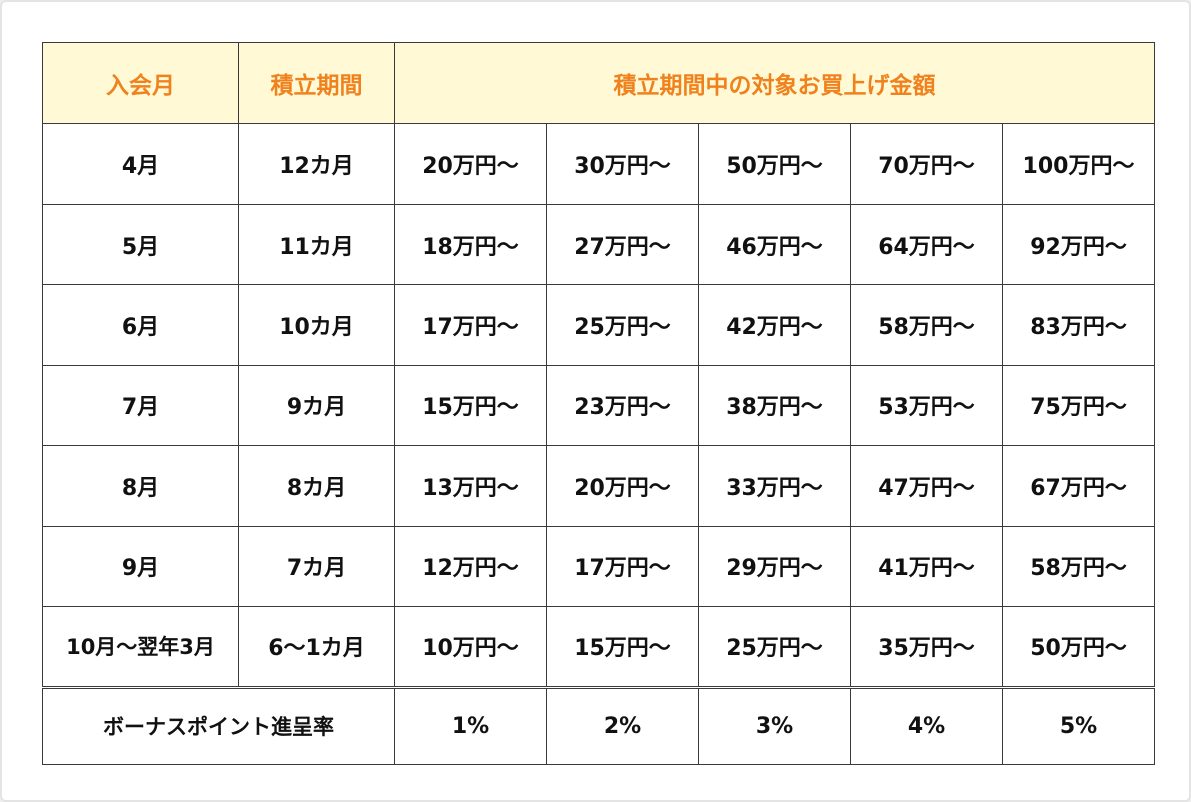 Image resolution: width=1191 pixels, height=802 pixels. I want to click on period-cell: 6〜1カ月, so click(316, 647).